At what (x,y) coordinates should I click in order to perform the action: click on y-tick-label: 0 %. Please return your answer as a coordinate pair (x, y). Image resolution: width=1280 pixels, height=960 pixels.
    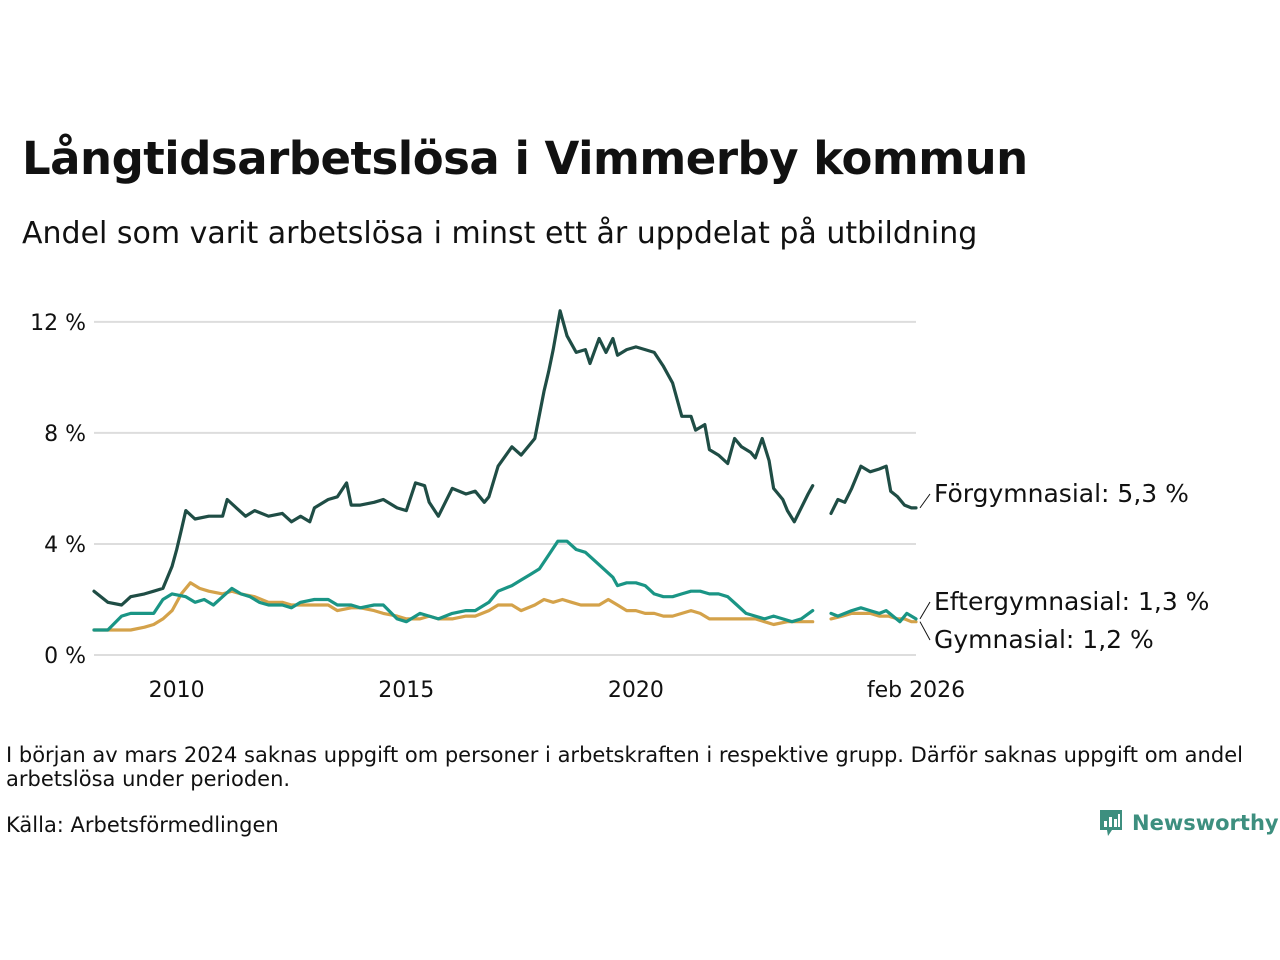
    Looking at the image, I should click on (65, 656).